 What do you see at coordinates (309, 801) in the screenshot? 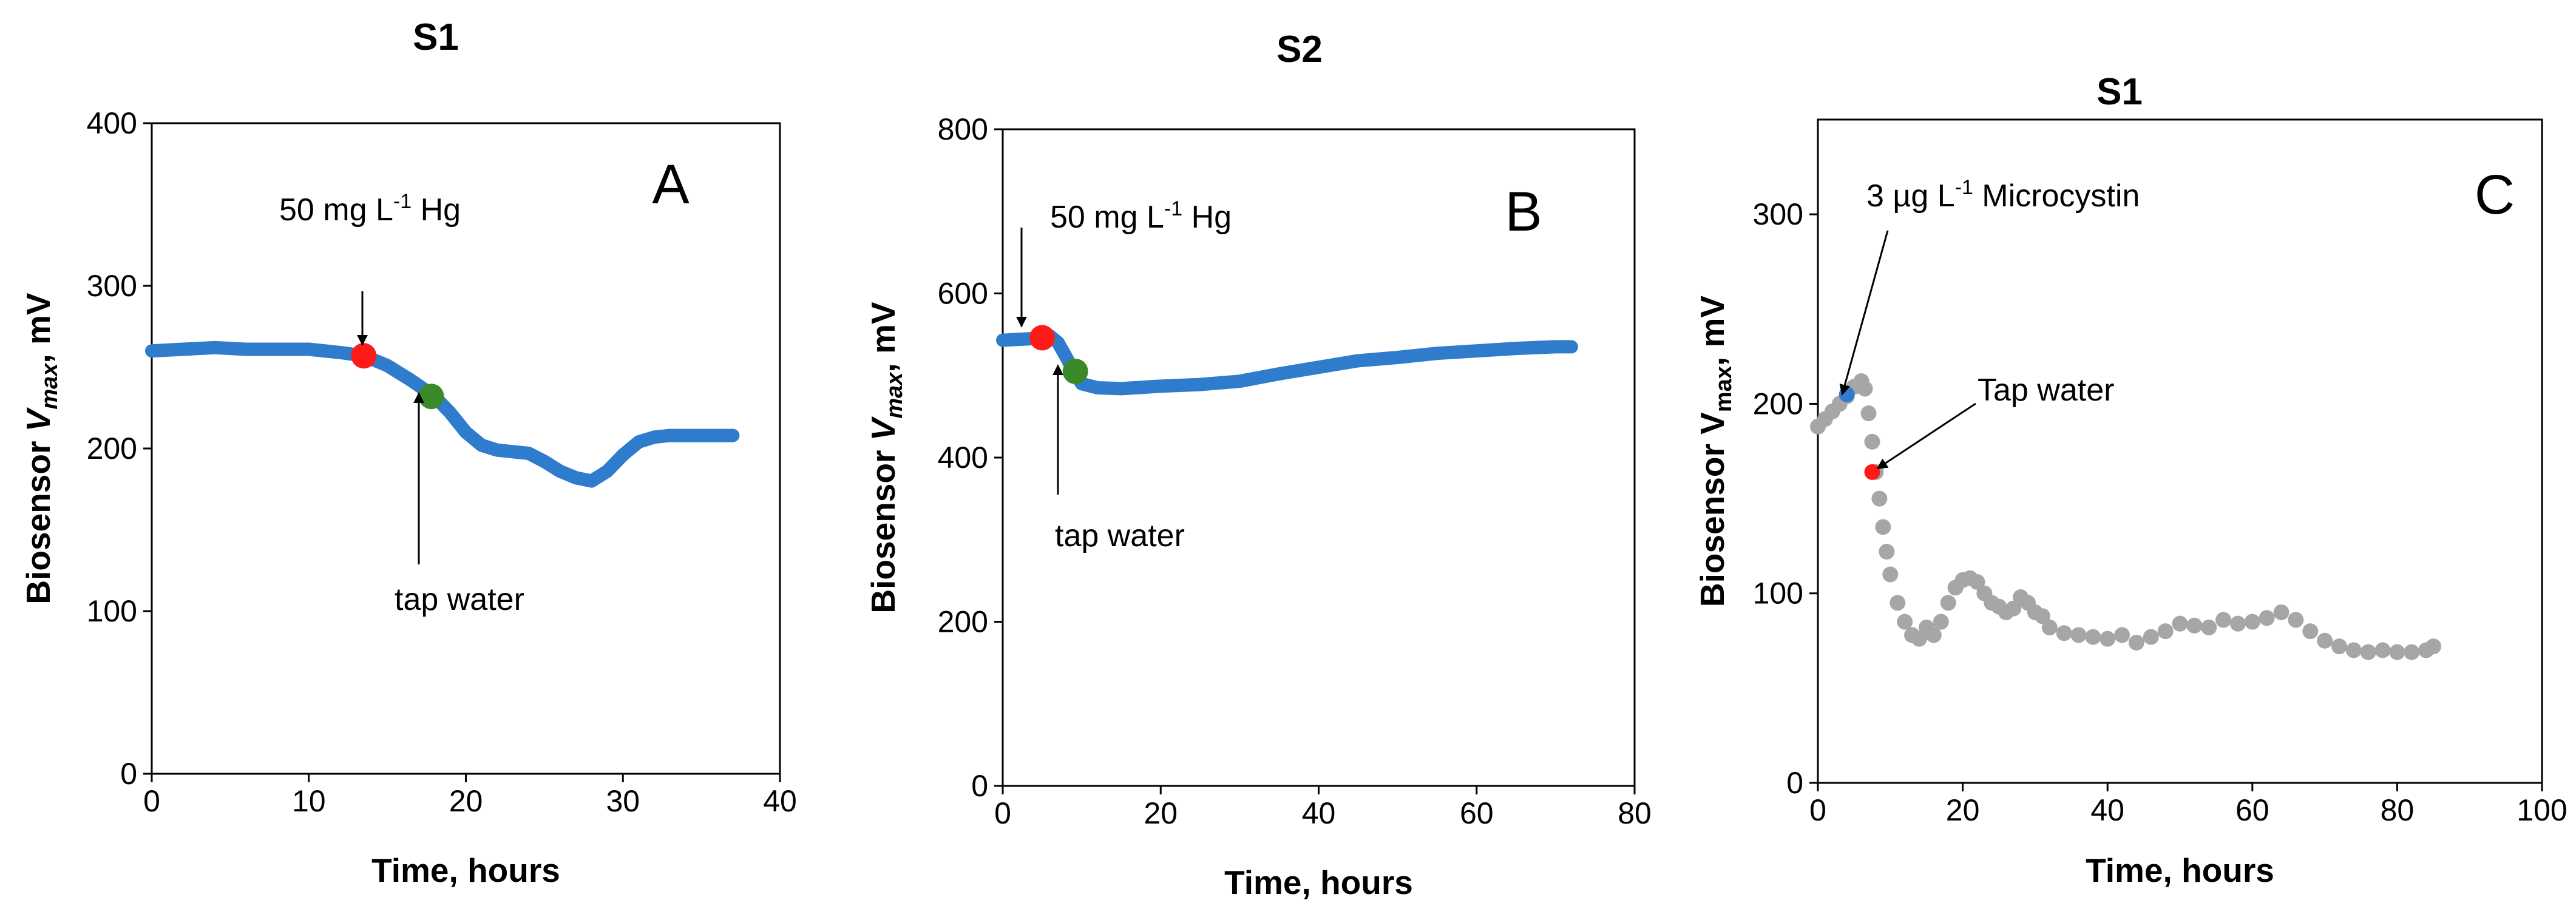
I see `x-tick-label: 10` at bounding box center [309, 801].